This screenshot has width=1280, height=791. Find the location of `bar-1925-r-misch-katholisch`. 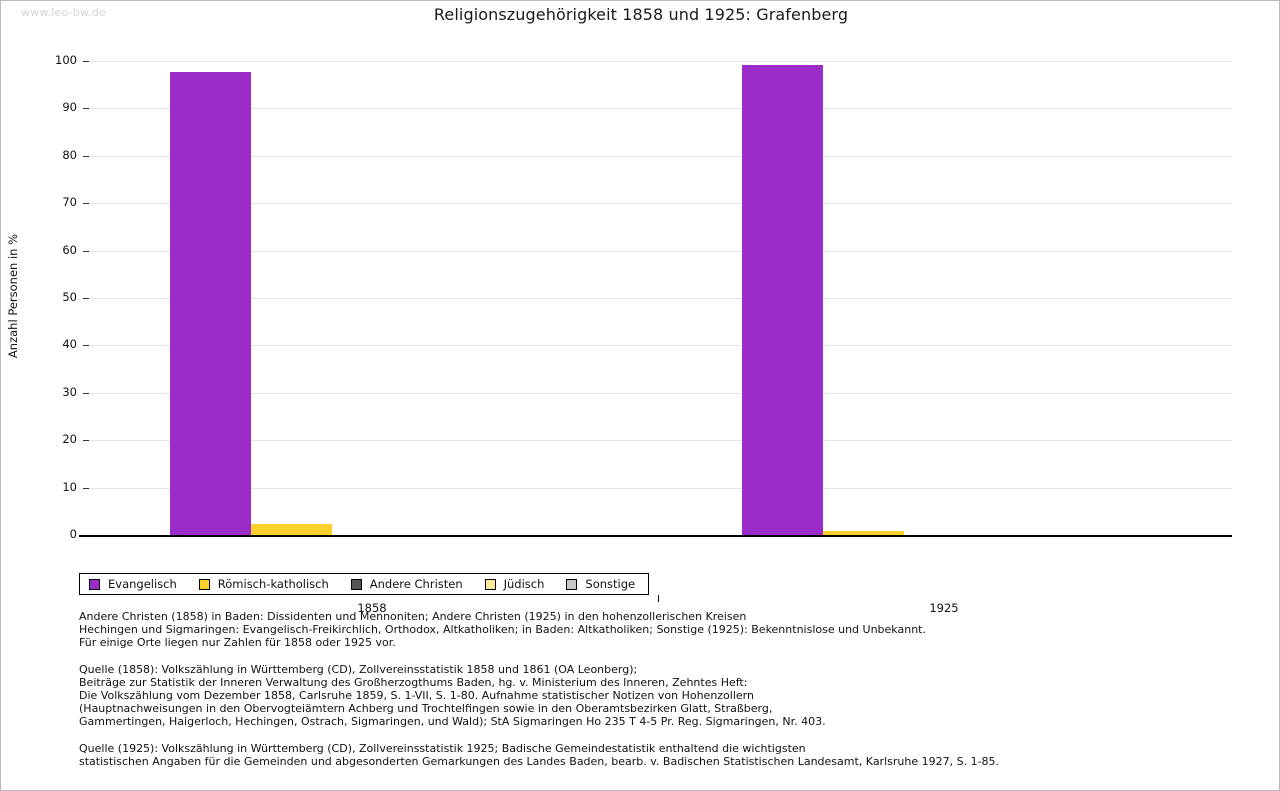

bar-1925-r-misch-katholisch is located at coordinates (863, 533).